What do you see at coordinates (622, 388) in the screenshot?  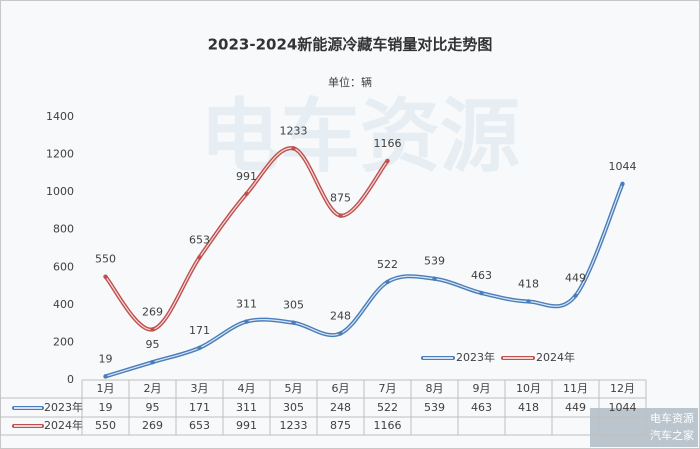 I see `x-tick-label: 12月` at bounding box center [622, 388].